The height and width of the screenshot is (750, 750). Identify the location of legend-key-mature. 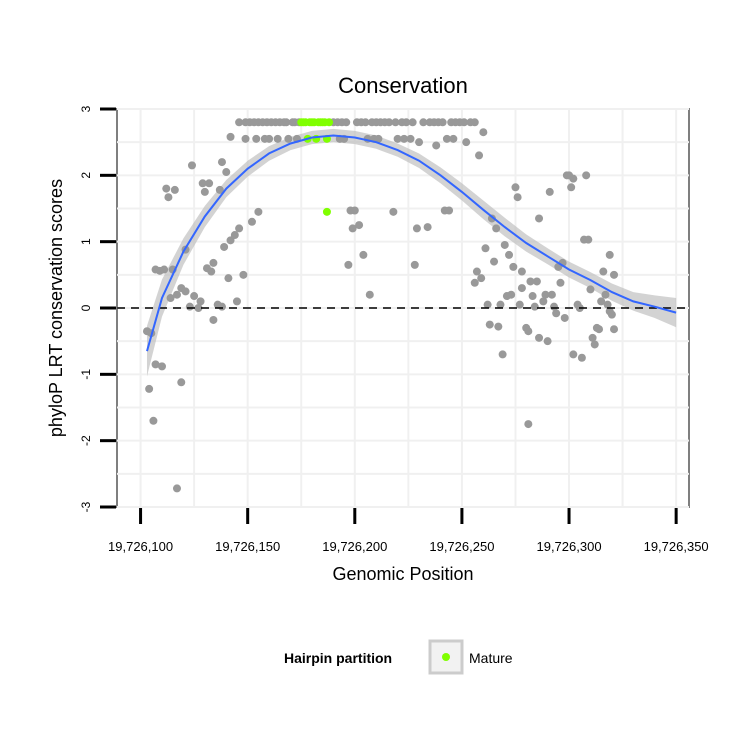
(446, 657).